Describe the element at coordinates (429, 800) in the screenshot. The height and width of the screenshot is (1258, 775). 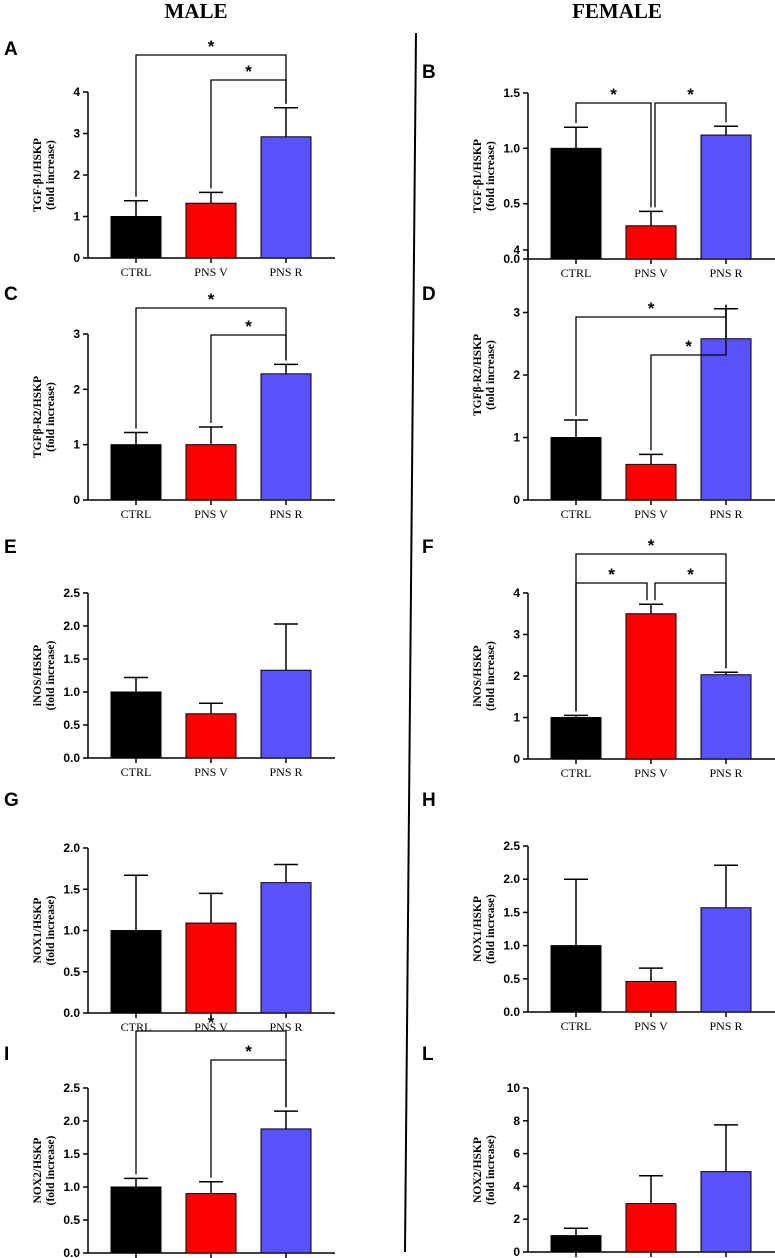
I see `panel-letter: H` at that location.